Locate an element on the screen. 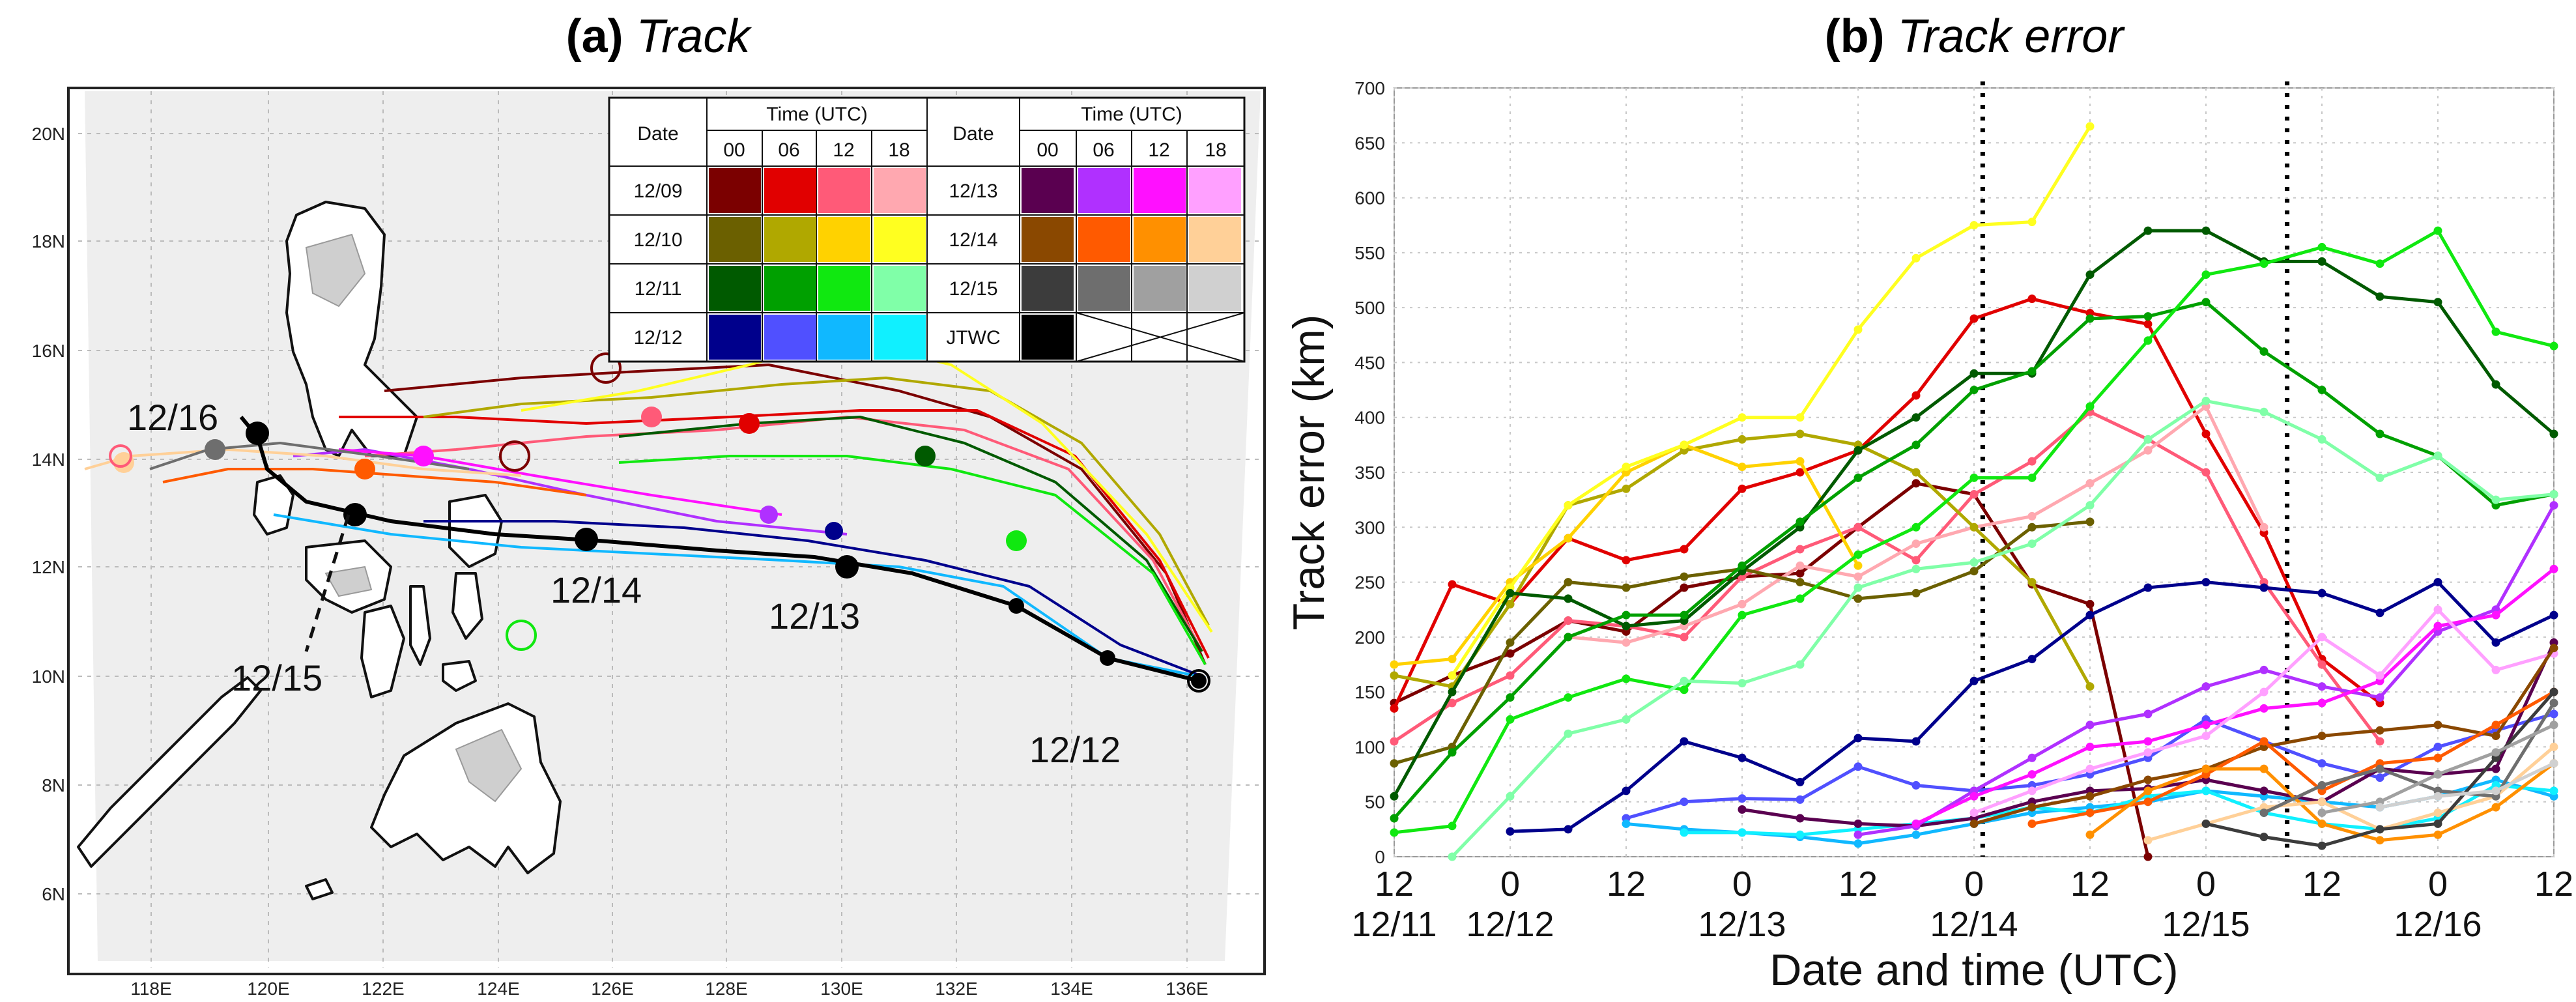  legend-date: 12/10 is located at coordinates (657, 240).